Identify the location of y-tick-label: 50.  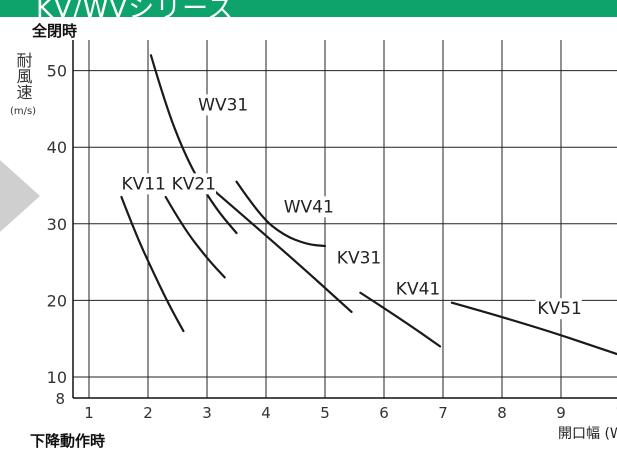
(57, 71).